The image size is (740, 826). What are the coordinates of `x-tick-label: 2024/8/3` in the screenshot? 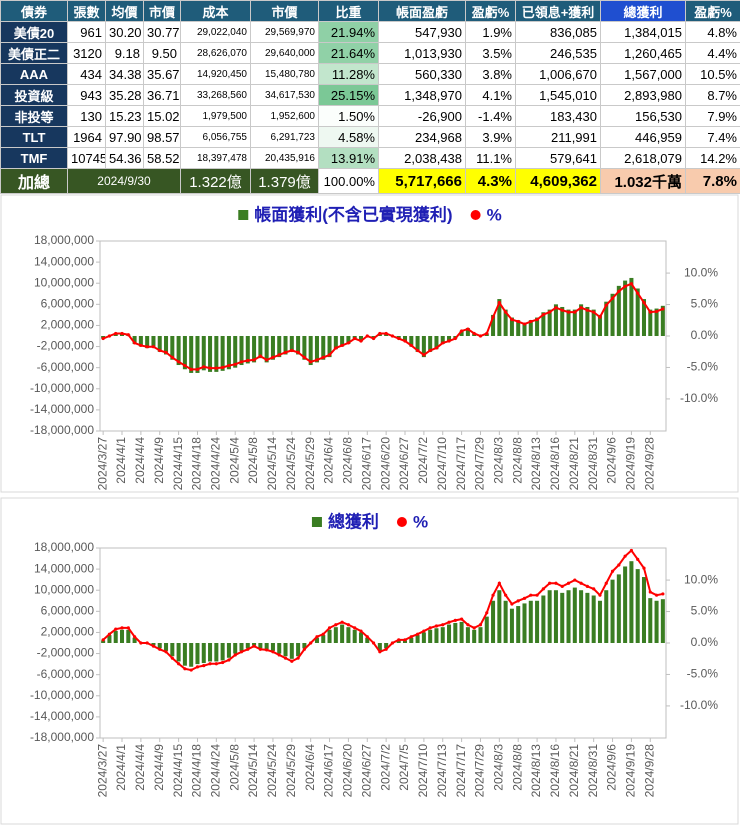 It's located at (499, 767).